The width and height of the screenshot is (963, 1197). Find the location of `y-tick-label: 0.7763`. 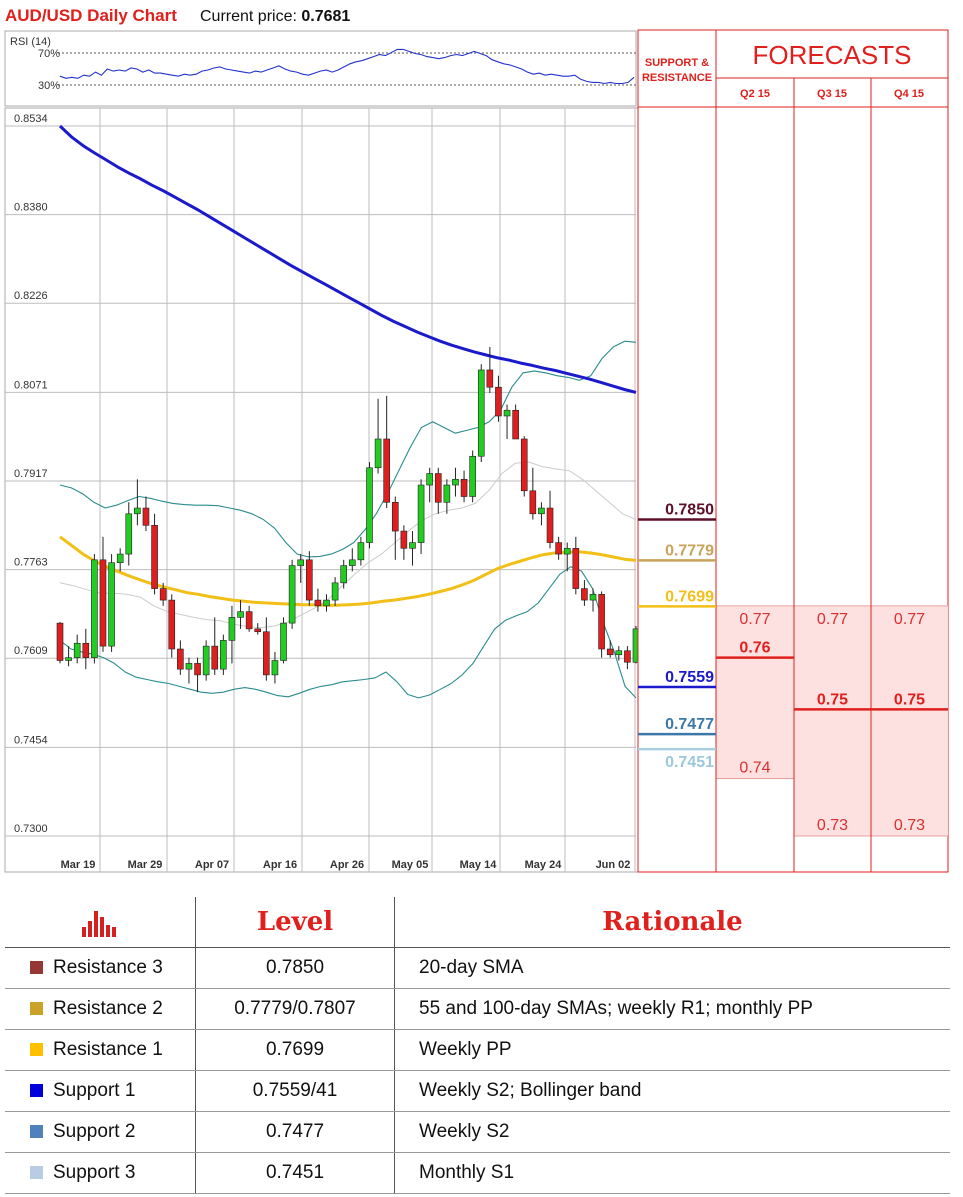

y-tick-label: 0.7763 is located at coordinates (31, 563).